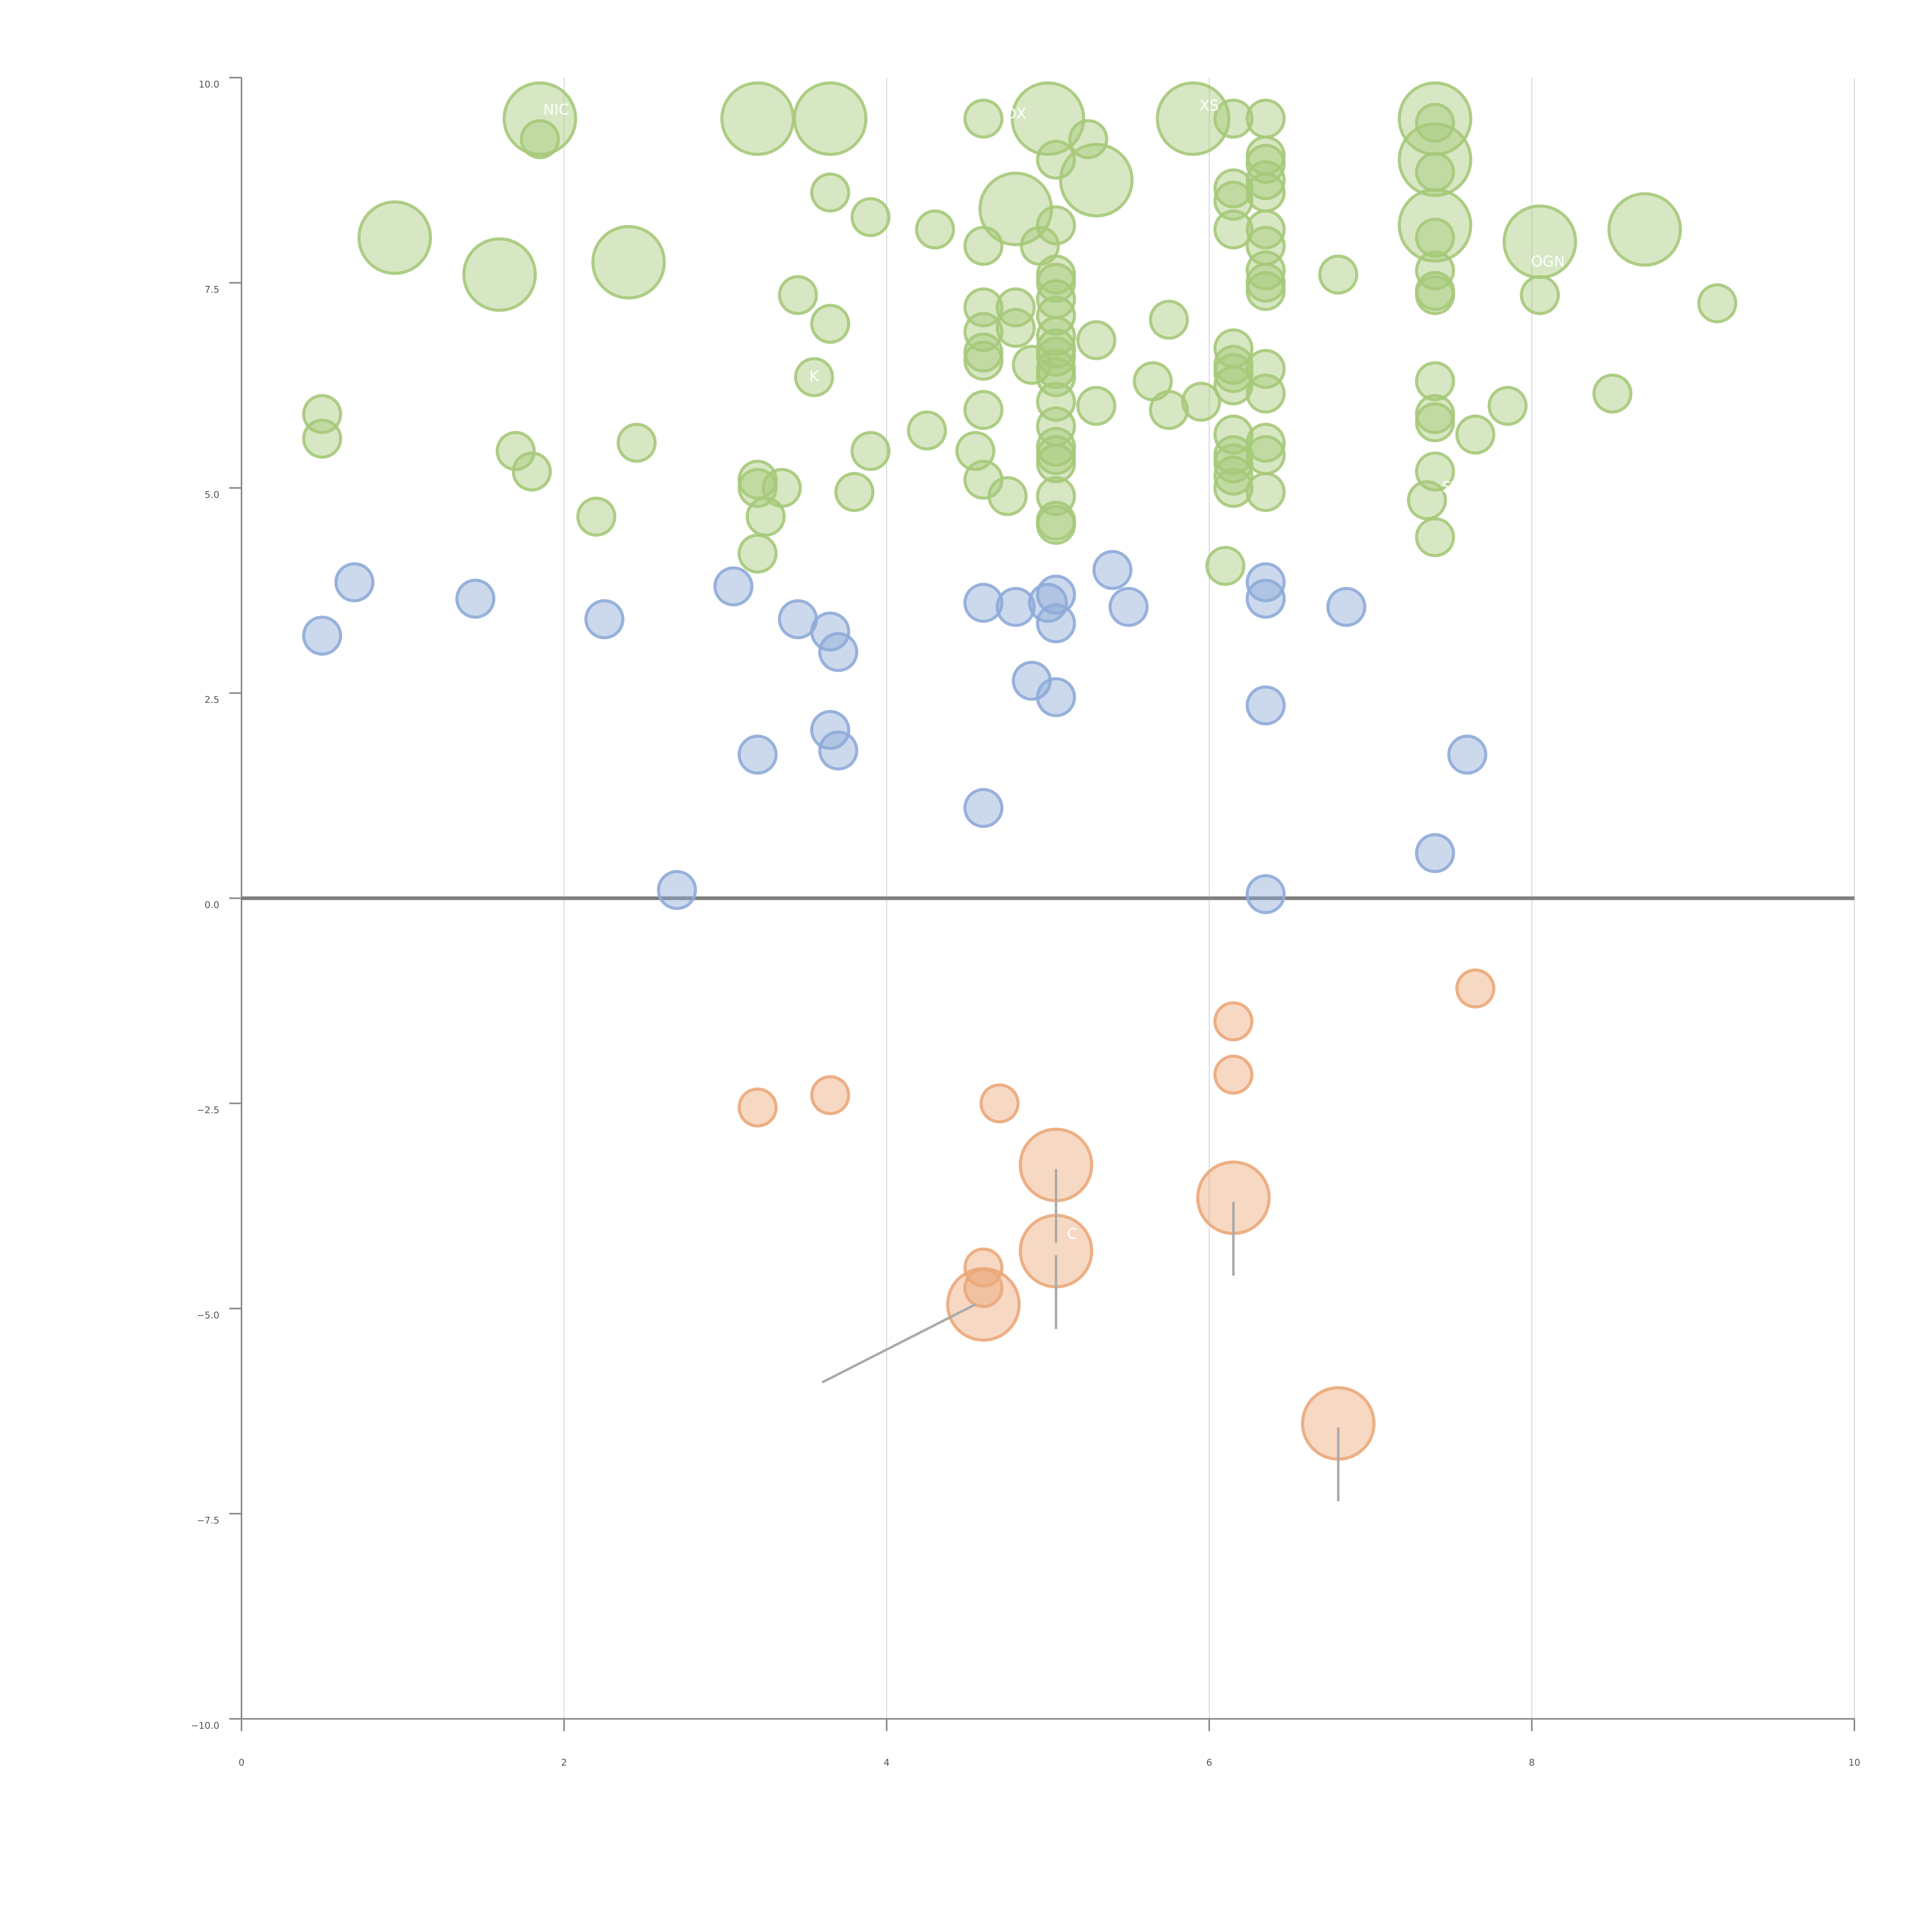 This screenshot has width=1932, height=1932. Describe the element at coordinates (1080, 1335) in the screenshot. I see `leader-lines` at that location.